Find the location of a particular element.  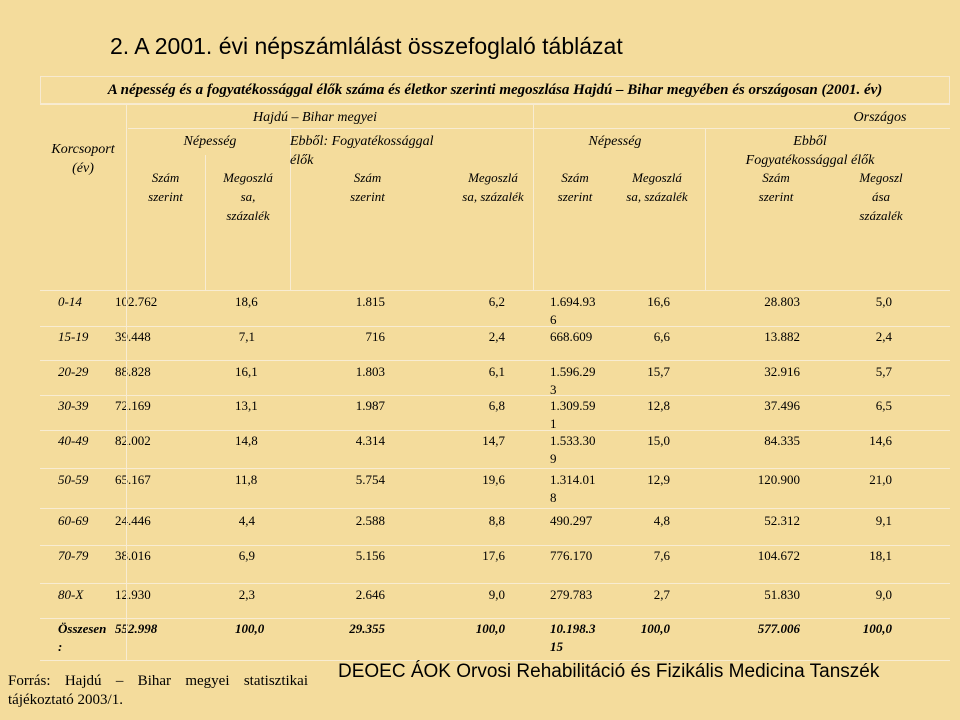

orsz-dis-count-cell: 577.006 is located at coordinates (778, 628).